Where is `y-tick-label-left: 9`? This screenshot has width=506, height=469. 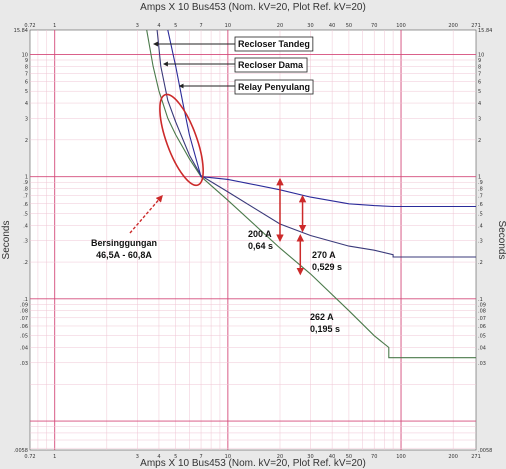 y-tick-label-left: 9 is located at coordinates (26, 61).